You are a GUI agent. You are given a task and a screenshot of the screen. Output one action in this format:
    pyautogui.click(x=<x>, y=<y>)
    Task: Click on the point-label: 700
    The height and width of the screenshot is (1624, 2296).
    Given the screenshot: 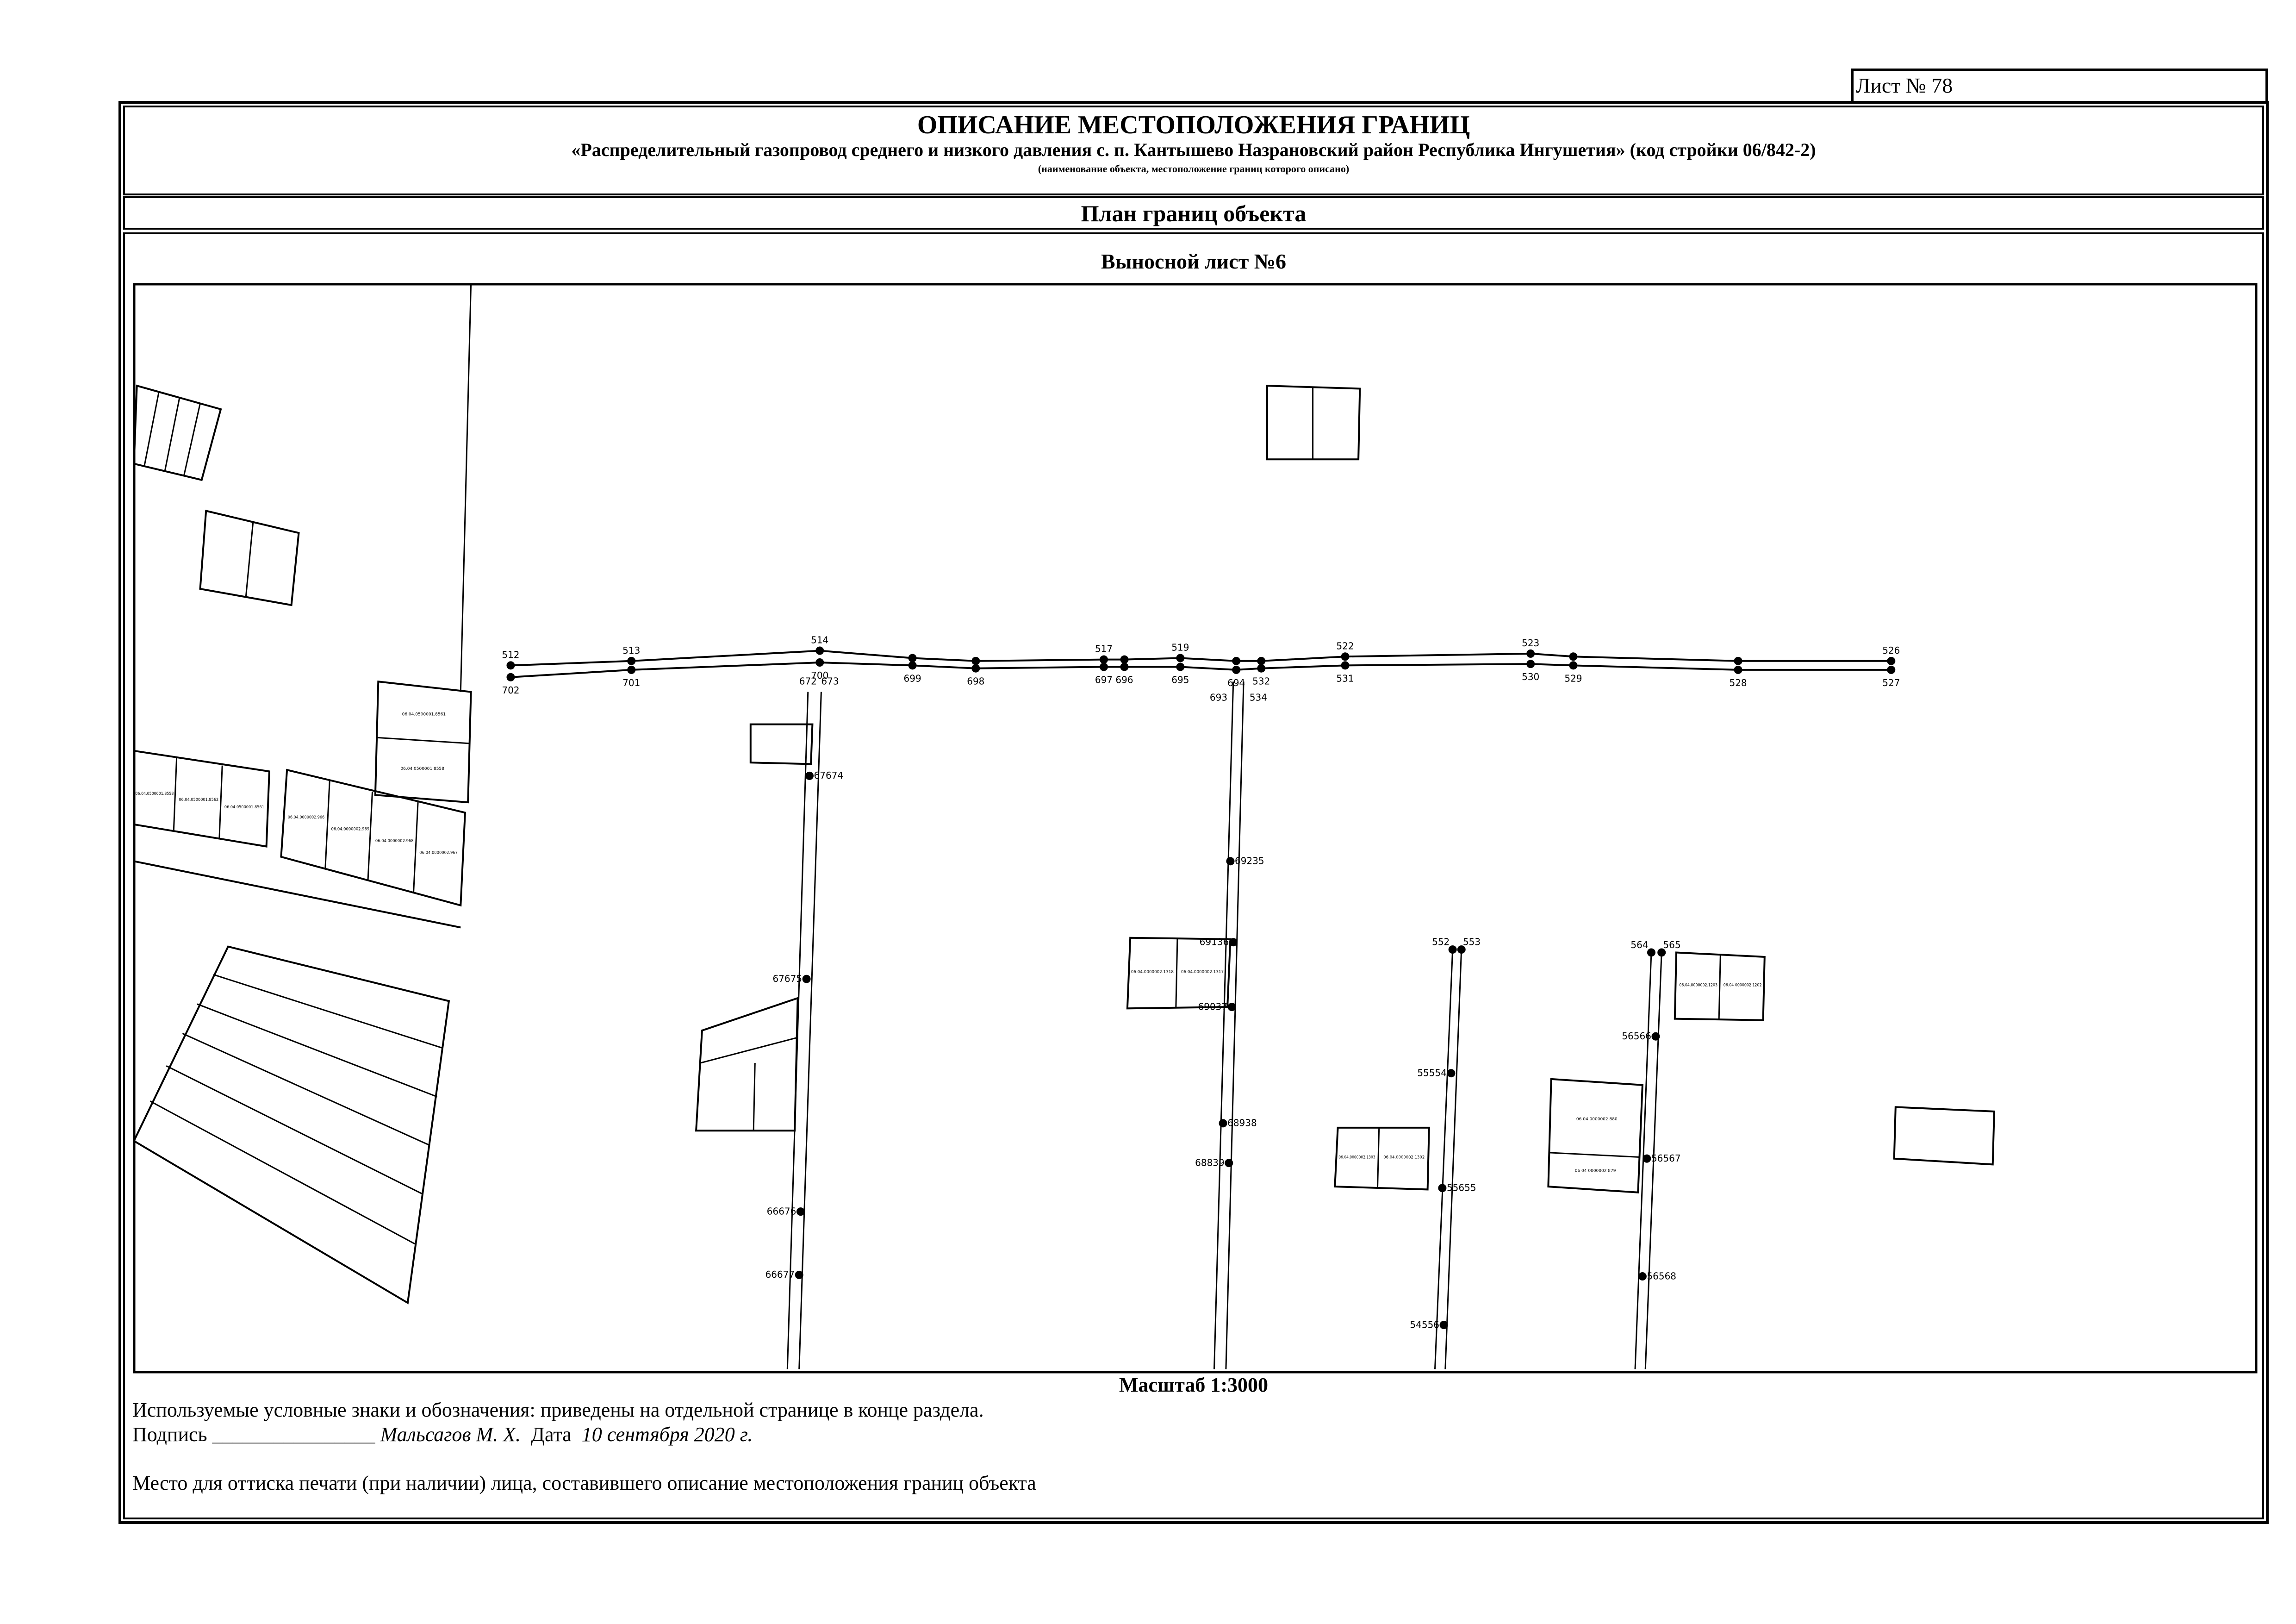 What is the action you would take?
    pyautogui.click(x=819, y=675)
    